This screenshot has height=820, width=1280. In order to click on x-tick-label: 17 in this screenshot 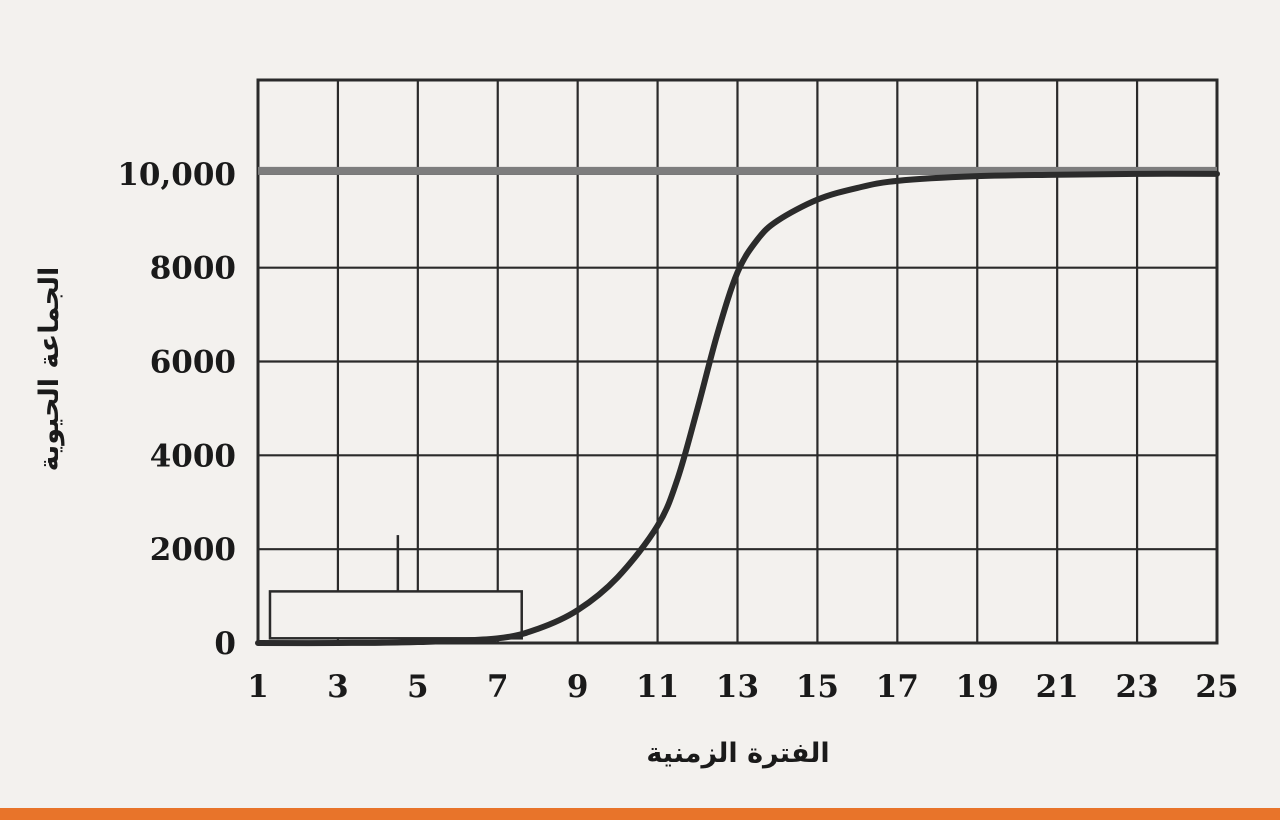, I will do `click(897, 687)`.